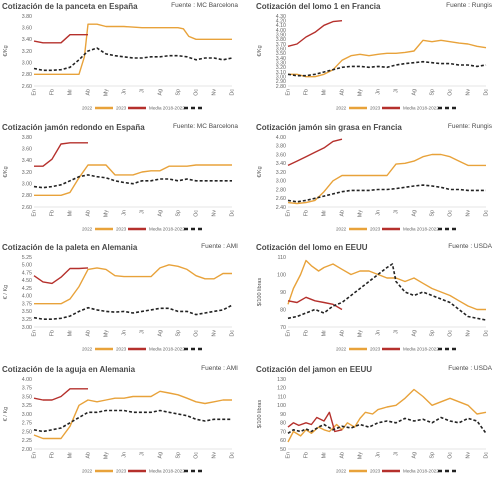 Image resolution: width=500 pixels, height=483 pixels. Describe the element at coordinates (260, 414) in the screenshot. I see `y-axis-label: $/100 libras` at that location.